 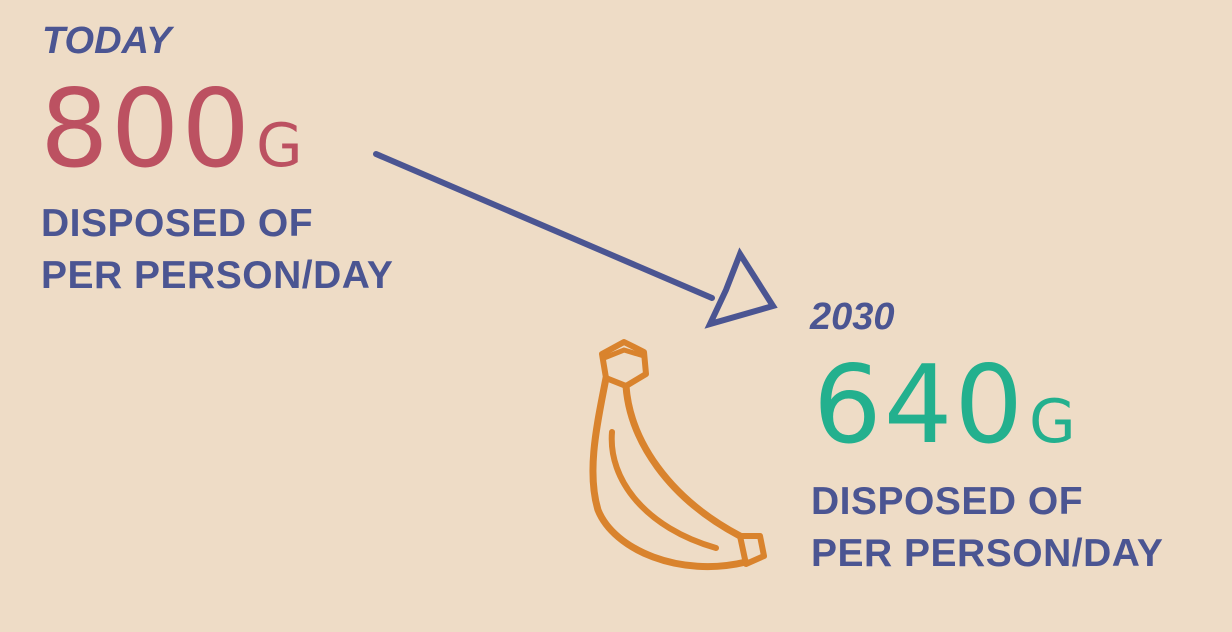 What do you see at coordinates (1052, 422) in the screenshot?
I see `future-amount-unit: G` at bounding box center [1052, 422].